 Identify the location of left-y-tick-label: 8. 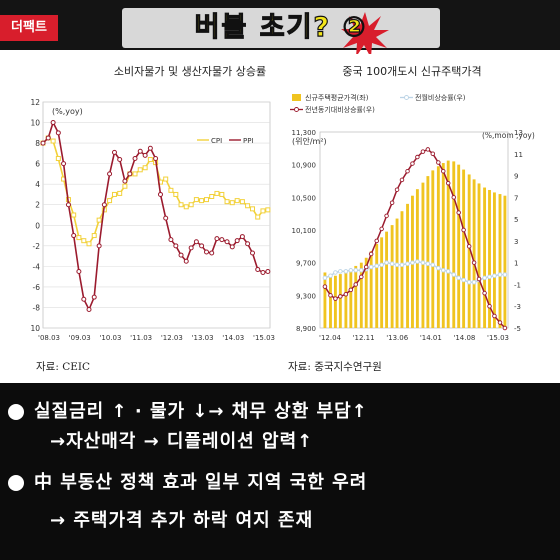
(37, 143).